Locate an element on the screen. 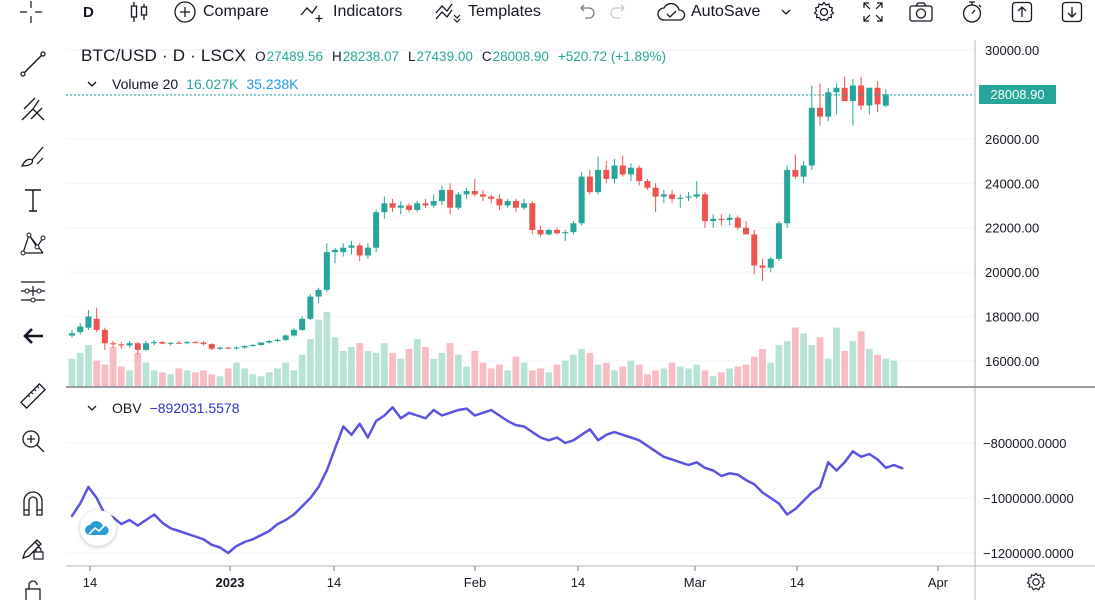 The width and height of the screenshot is (1095, 600). obv-name: OBV is located at coordinates (127, 408).